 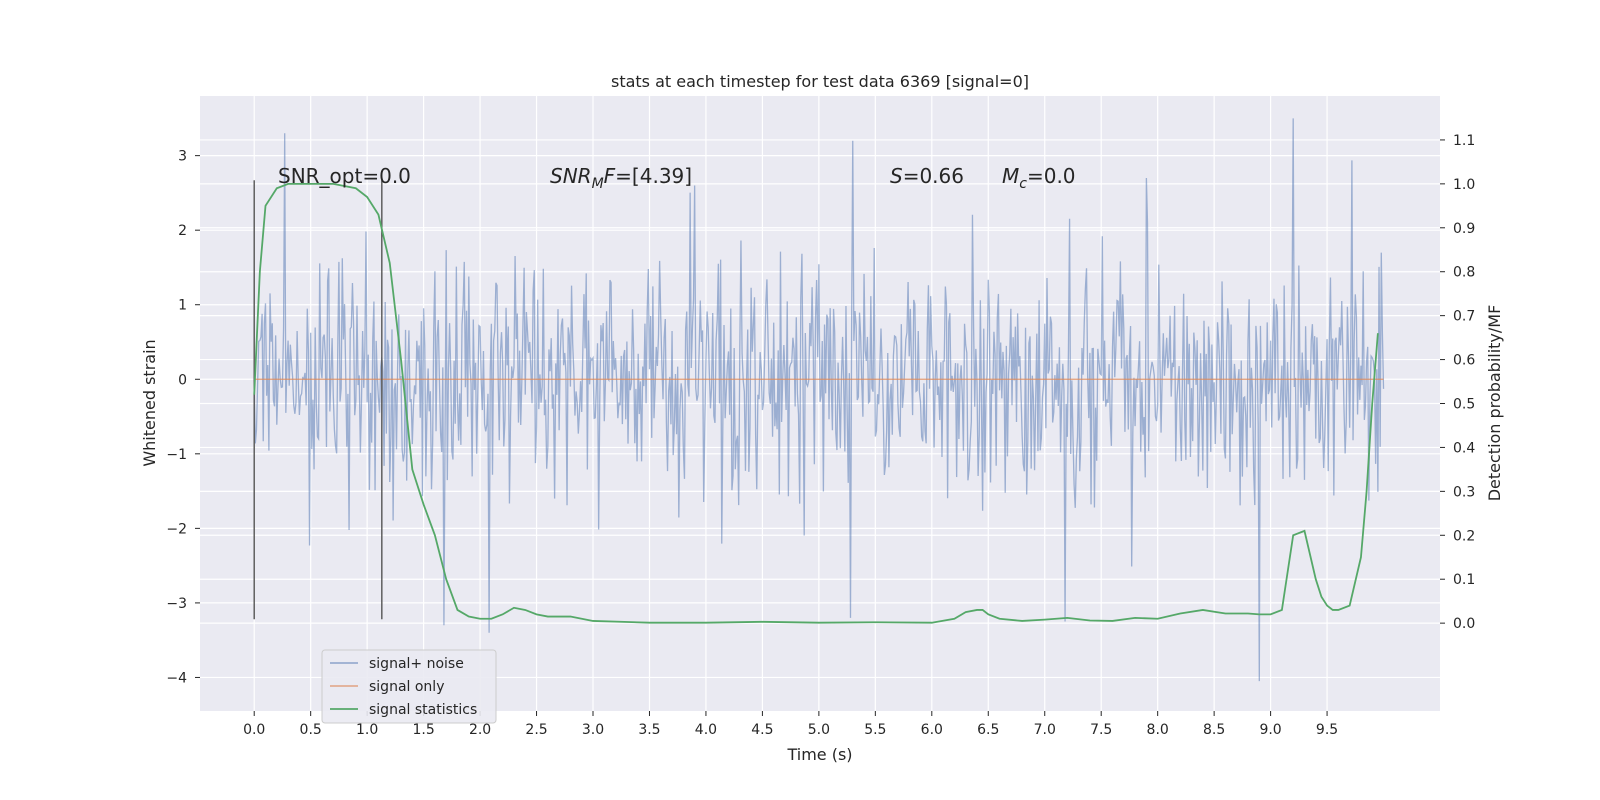 I want to click on x-tick-label: 6.0, so click(x=932, y=730).